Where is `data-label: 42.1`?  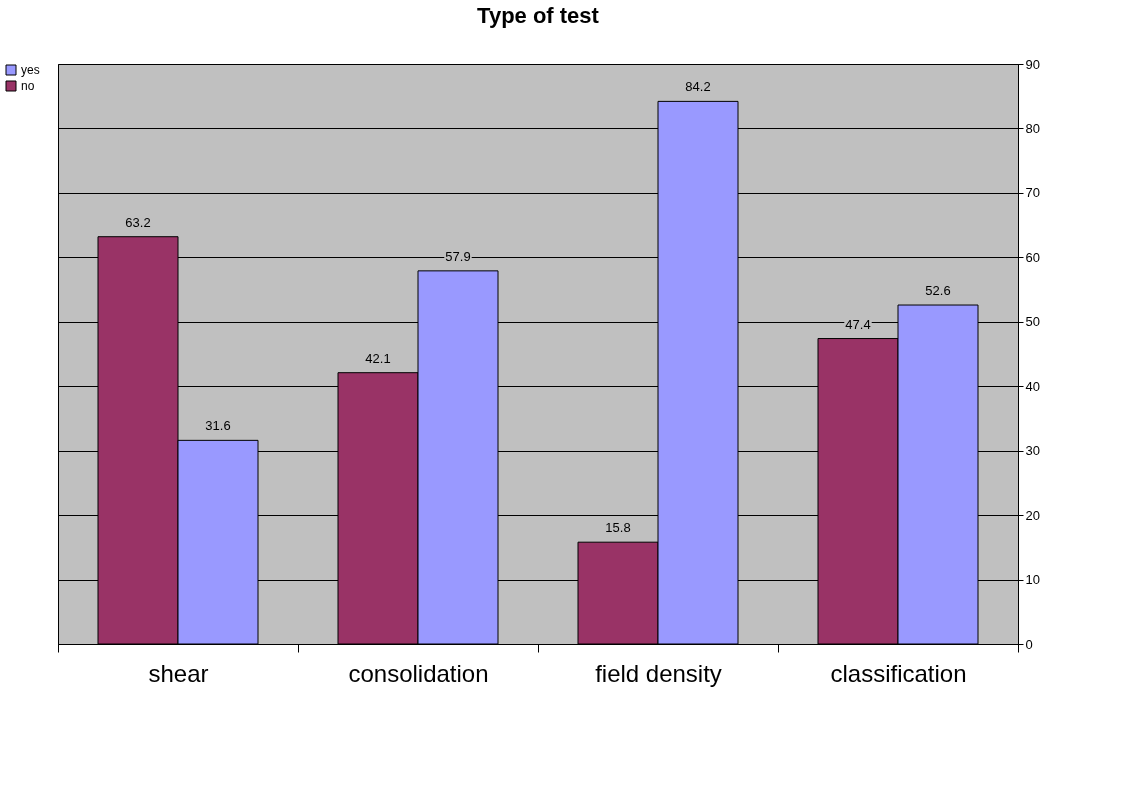
data-label: 42.1 is located at coordinates (378, 358).